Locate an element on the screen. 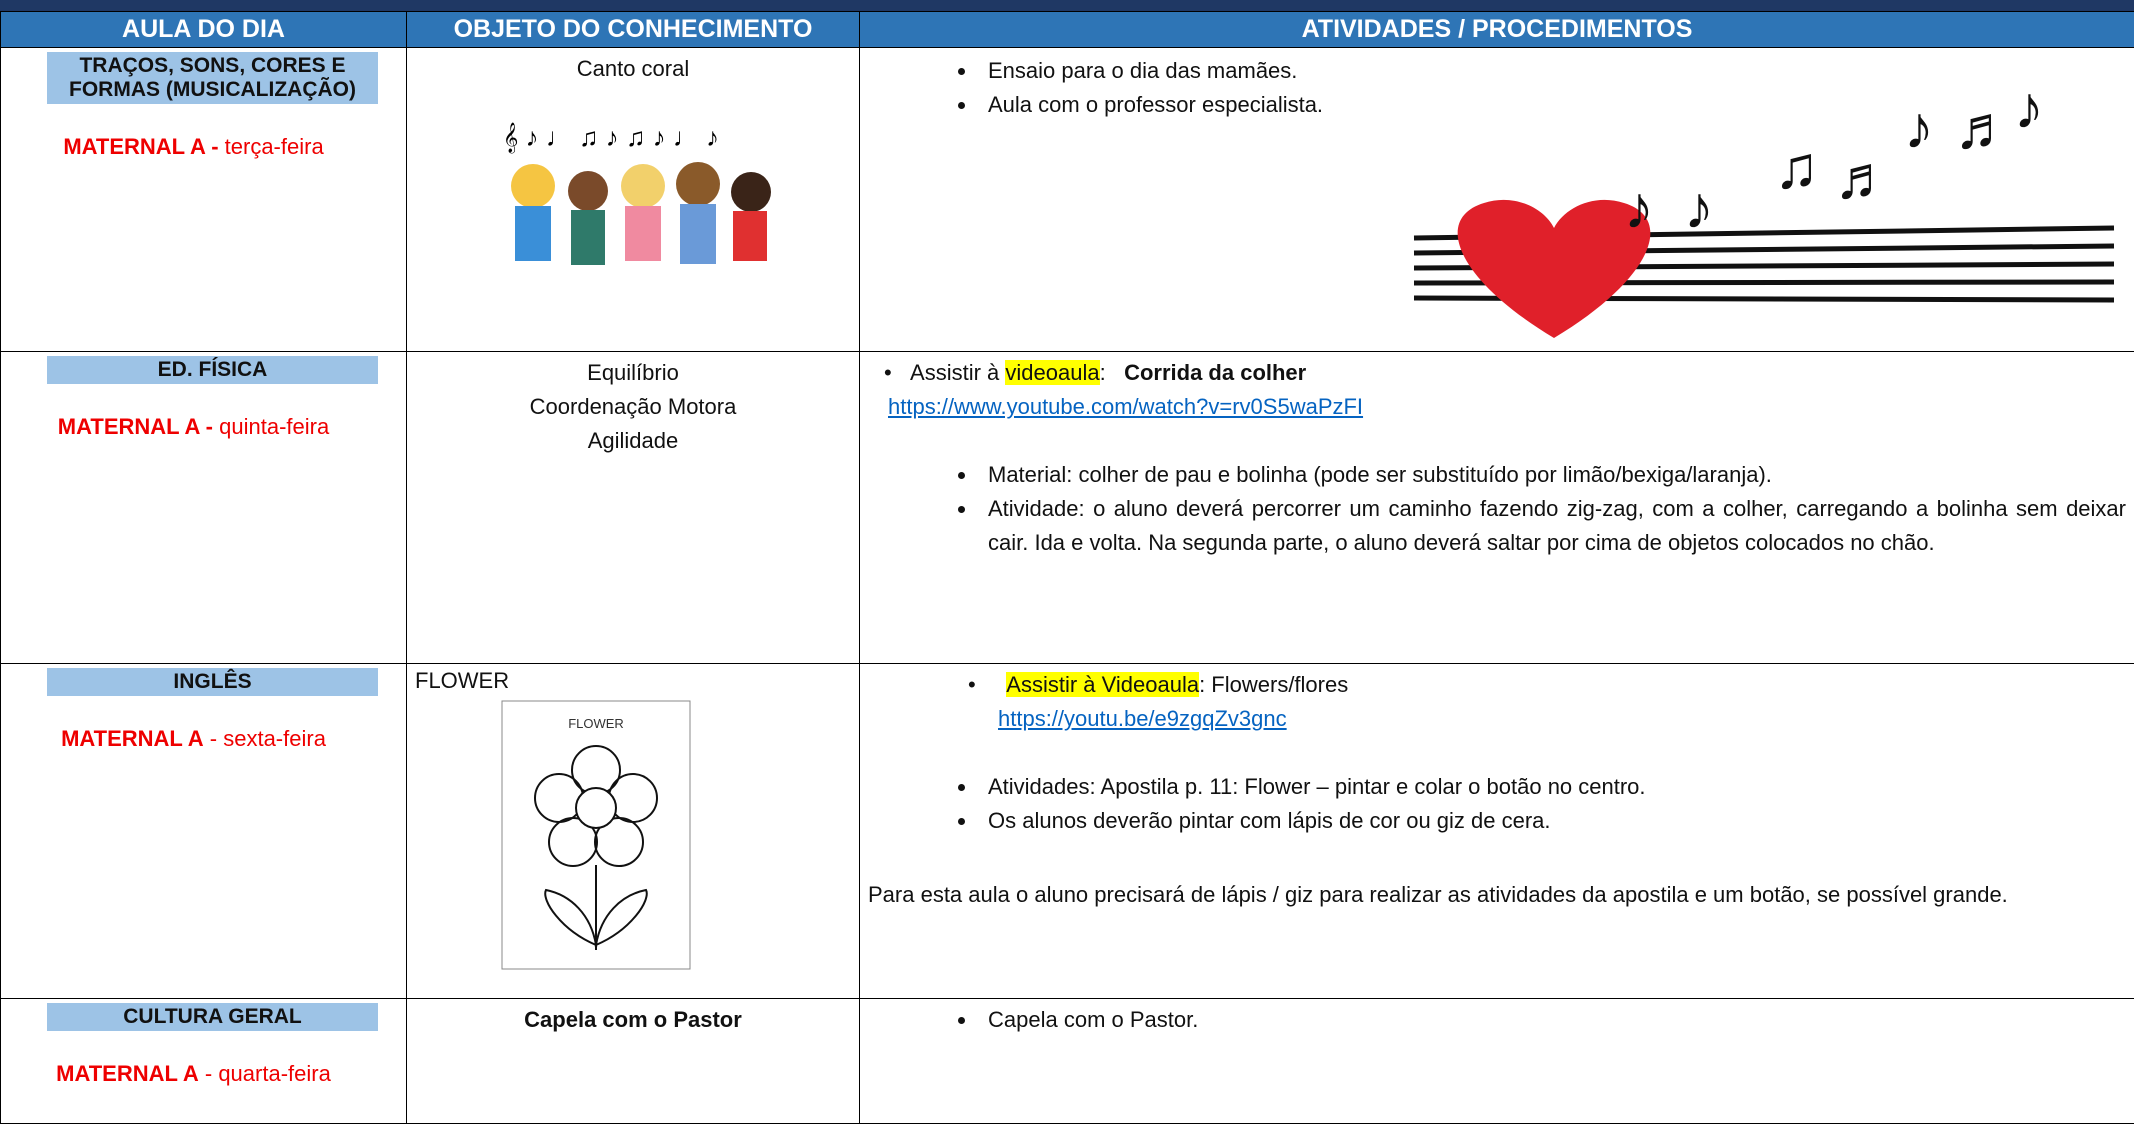  colon: : is located at coordinates (1103, 372).